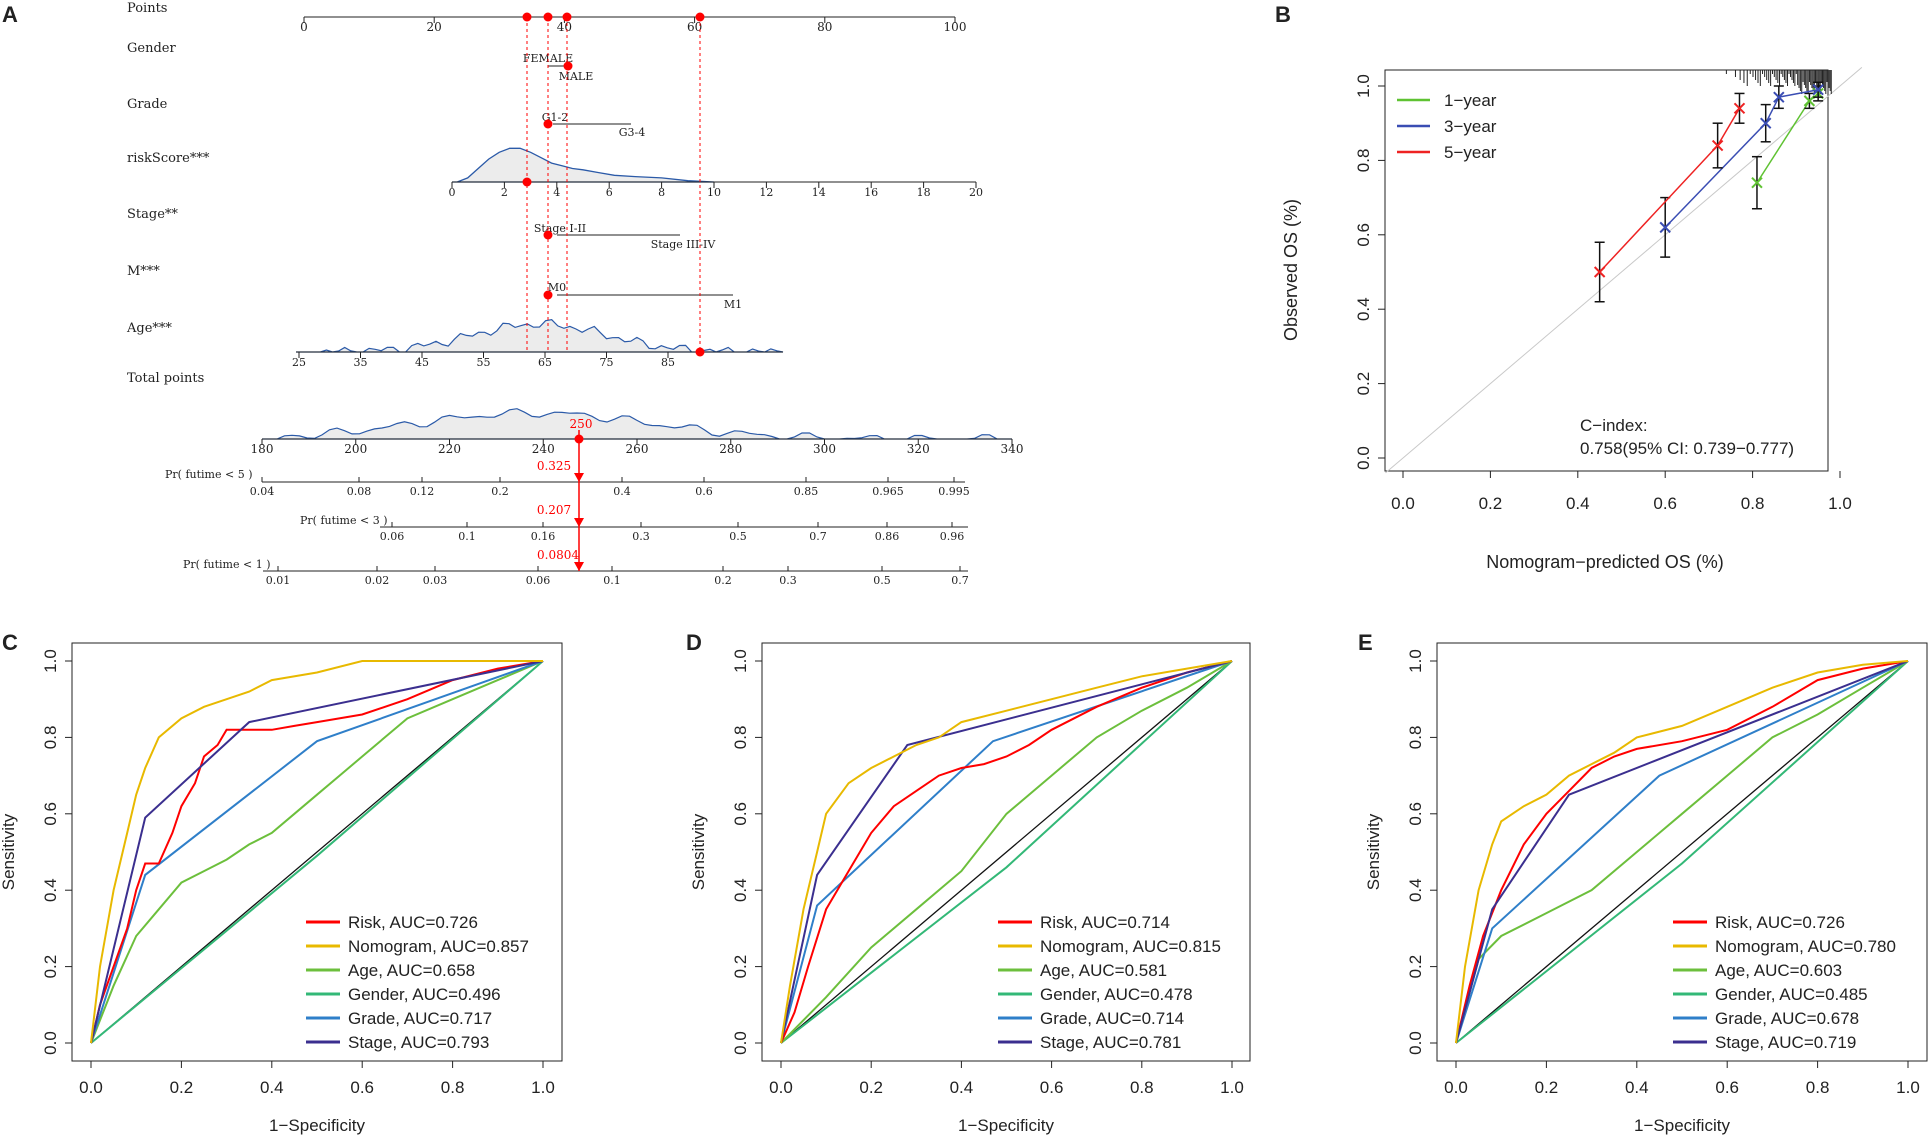 Image resolution: width=1928 pixels, height=1141 pixels. Describe the element at coordinates (1778, 970) in the screenshot. I see `roc-e-legend-label: Age, AUC=0.603` at that location.